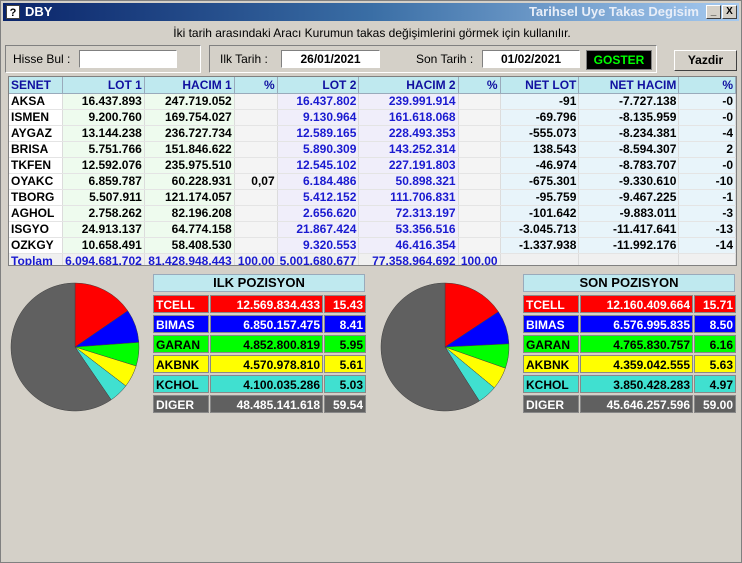  I want to click on legend-pct: 5.61, so click(345, 364).